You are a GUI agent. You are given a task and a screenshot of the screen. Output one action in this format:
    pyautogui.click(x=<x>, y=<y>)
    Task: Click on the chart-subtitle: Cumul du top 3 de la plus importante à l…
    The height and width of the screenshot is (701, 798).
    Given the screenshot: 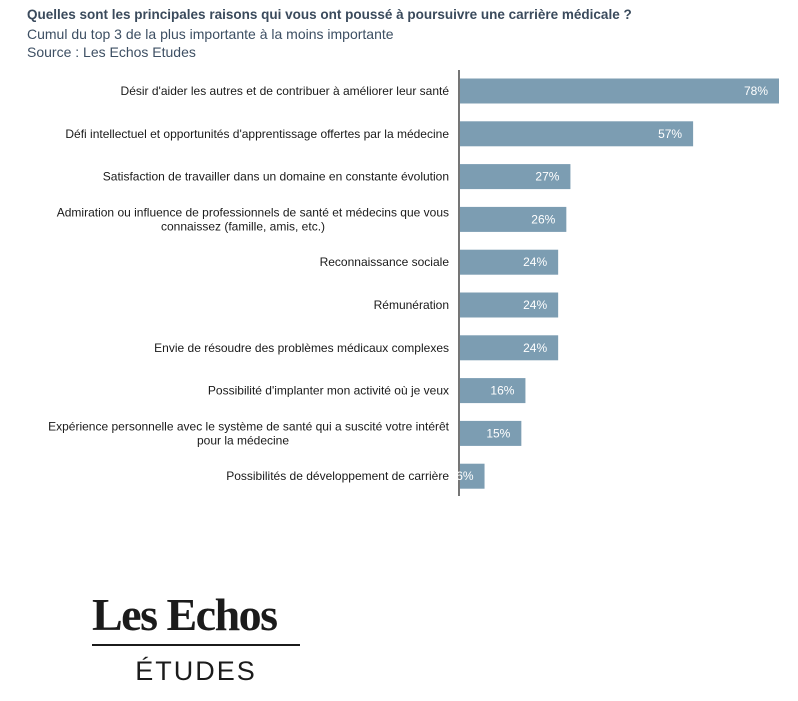 What is the action you would take?
    pyautogui.click(x=210, y=34)
    